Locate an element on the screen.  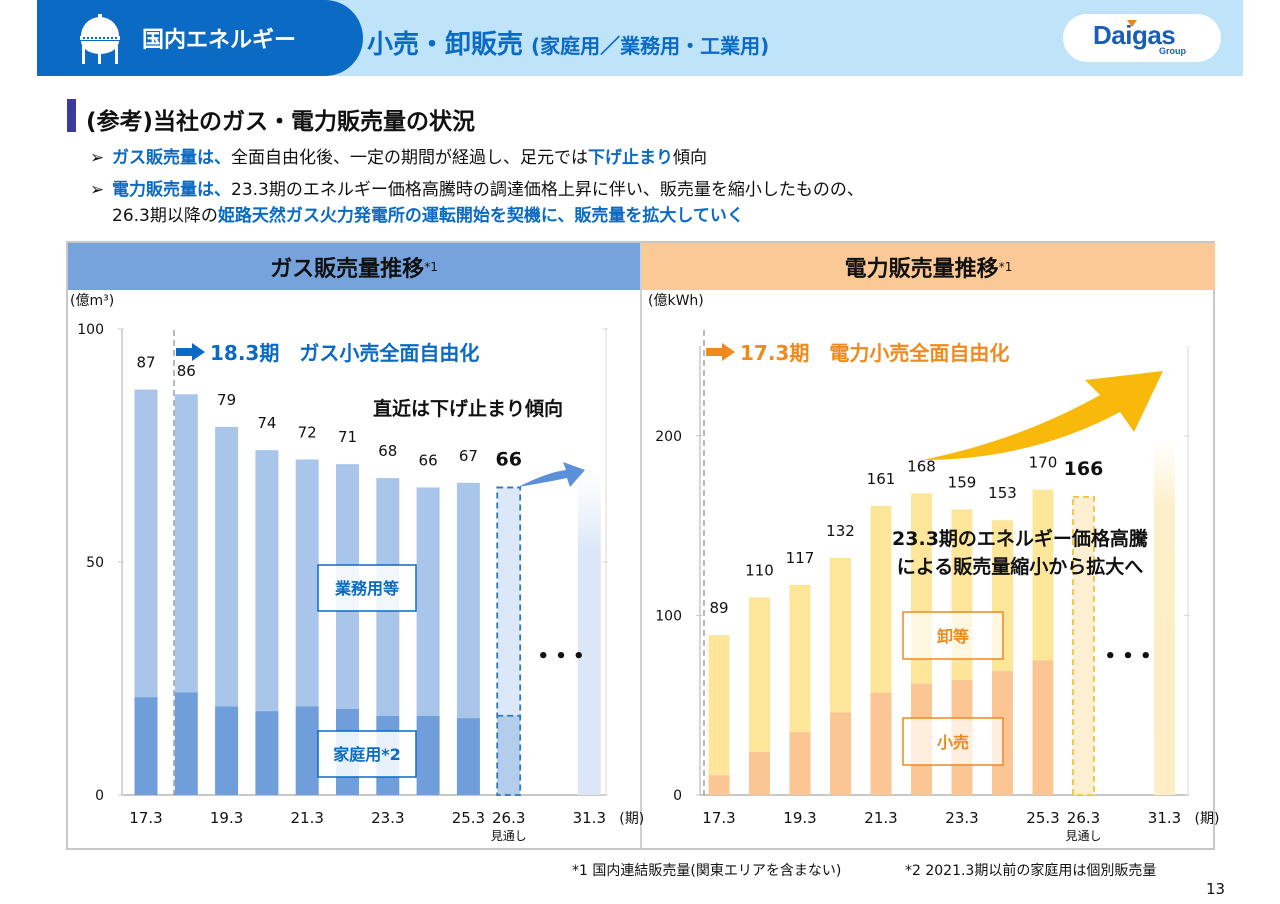
bullet-electricity-cont: 26.3期以降の姫路天然ガス火力発電所の運転開始を契機に、販売量を拡大していく is located at coordinates (428, 213).